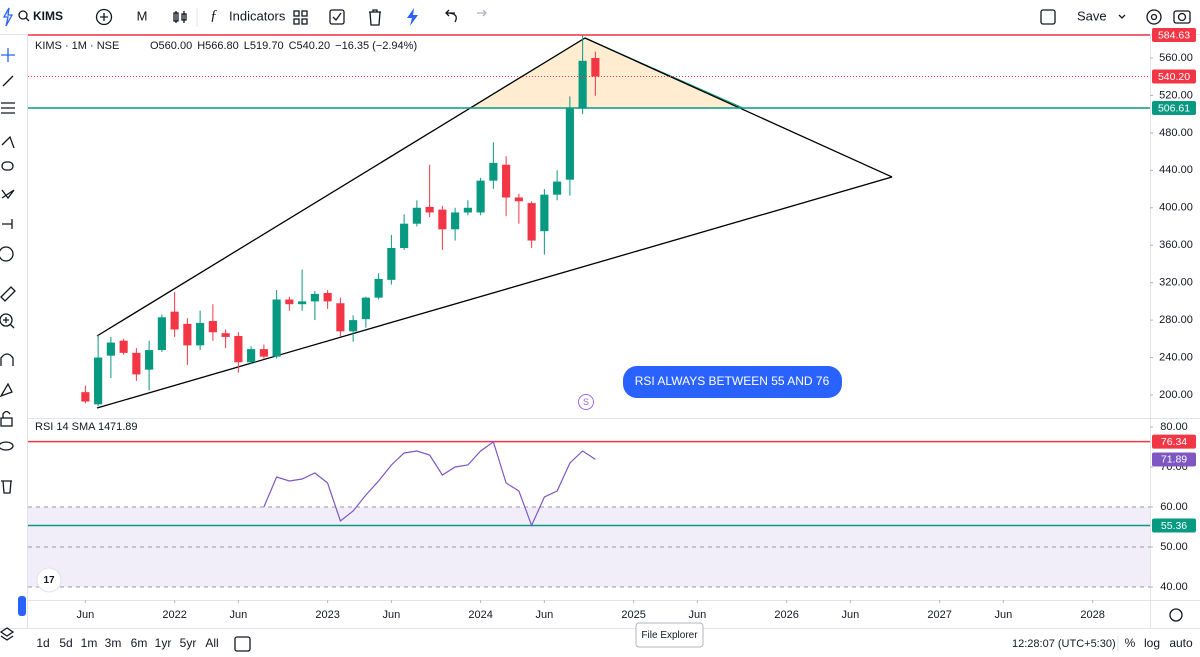  Describe the element at coordinates (214, 15) in the screenshot. I see `fx-icon: ƒ` at that location.